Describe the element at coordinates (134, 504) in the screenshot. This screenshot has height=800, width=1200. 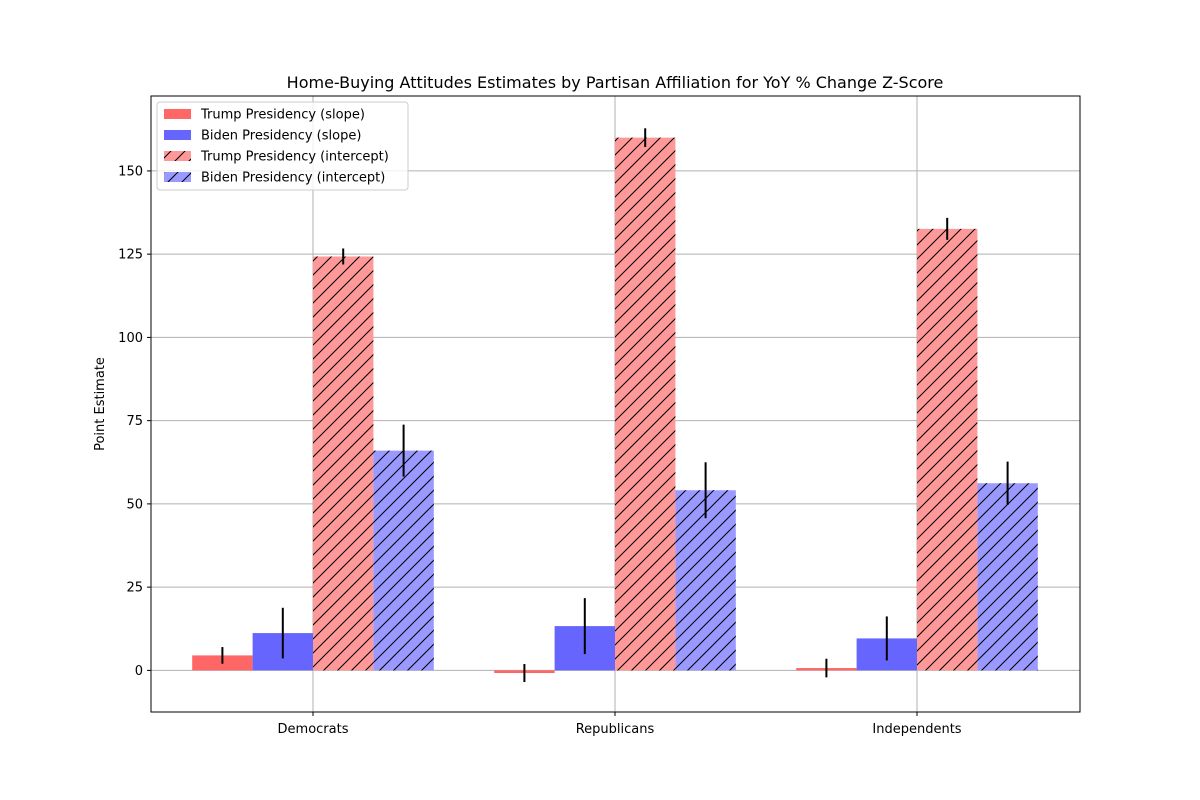
I see `y-tick-label: 50` at that location.